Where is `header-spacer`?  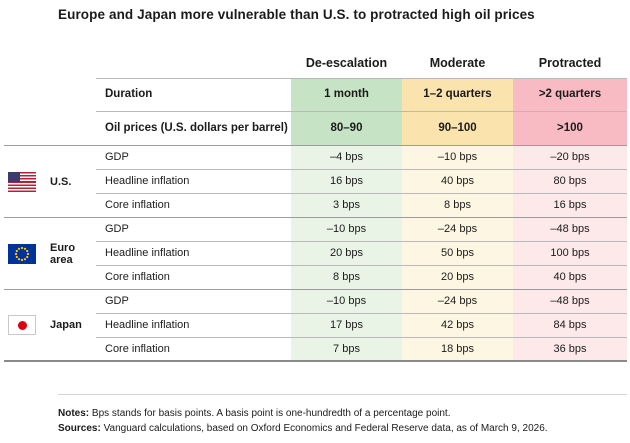 header-spacer is located at coordinates (193, 63).